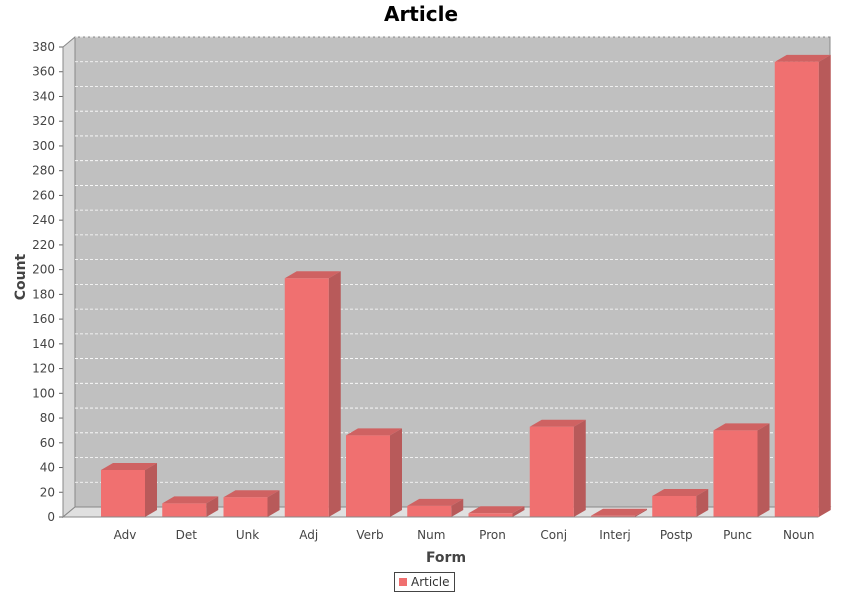  What do you see at coordinates (21, 276) in the screenshot?
I see `y-axis-label: Count` at bounding box center [21, 276].